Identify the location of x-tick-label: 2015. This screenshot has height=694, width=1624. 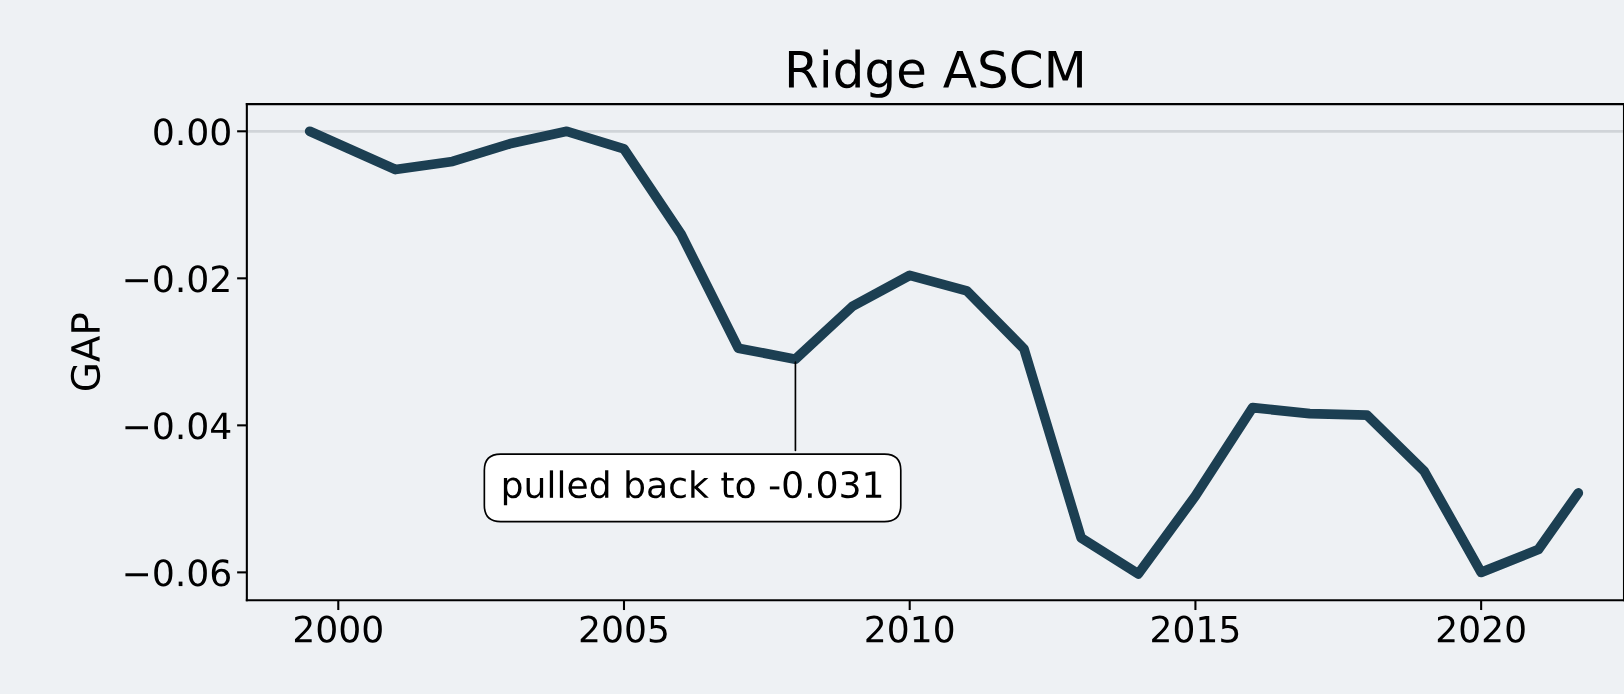
(1195, 629).